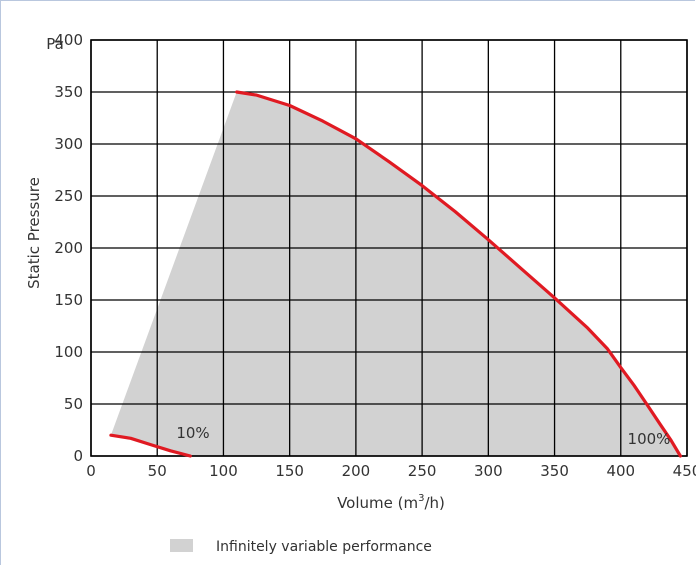  What do you see at coordinates (181, 545) in the screenshot?
I see `legend-swatch` at bounding box center [181, 545].